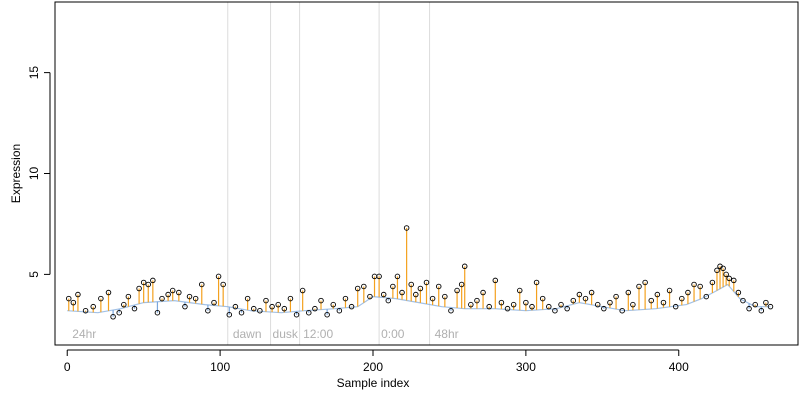  Describe the element at coordinates (67, 367) in the screenshot. I see `x-tick-label: 0` at that location.